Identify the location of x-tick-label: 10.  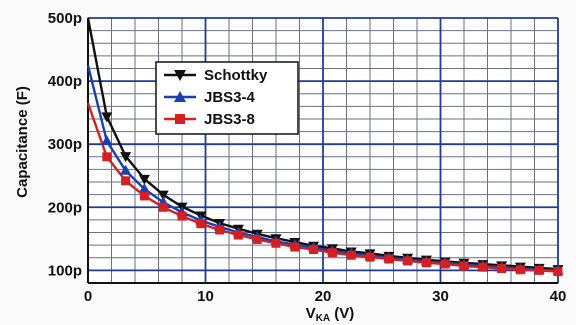
(205, 296).